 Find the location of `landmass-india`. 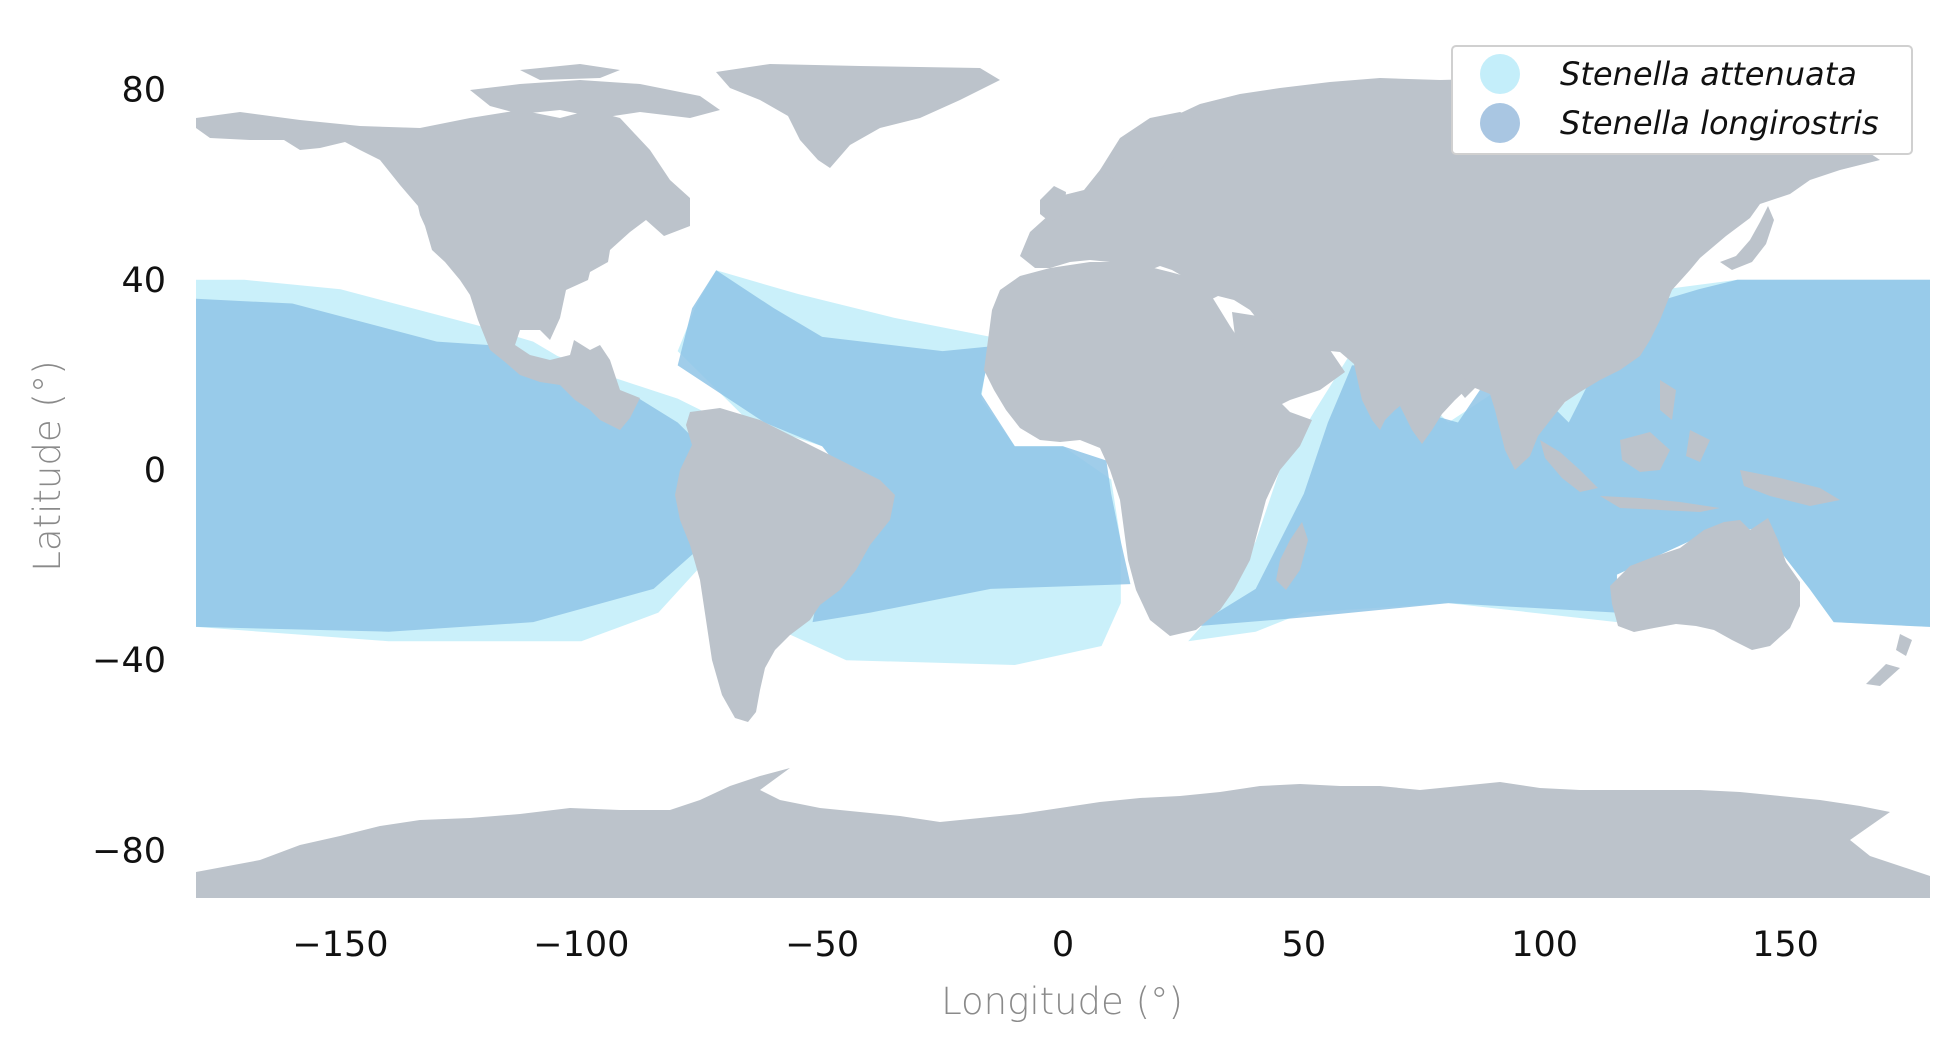

landmass-india is located at coordinates (1421, 398).